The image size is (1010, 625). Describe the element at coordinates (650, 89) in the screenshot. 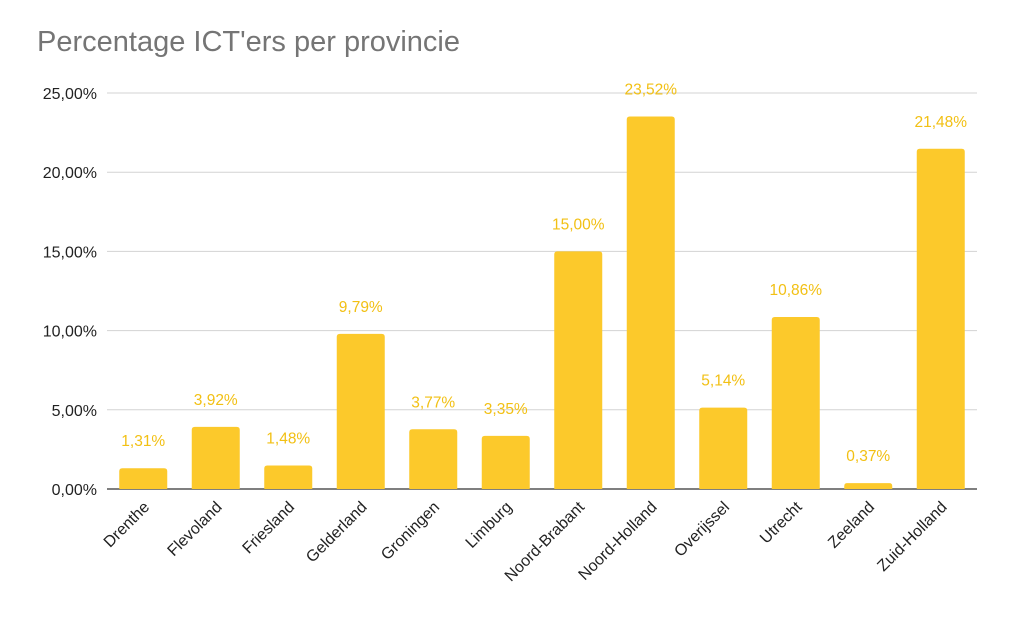

I see `data-label: 23,52%` at that location.